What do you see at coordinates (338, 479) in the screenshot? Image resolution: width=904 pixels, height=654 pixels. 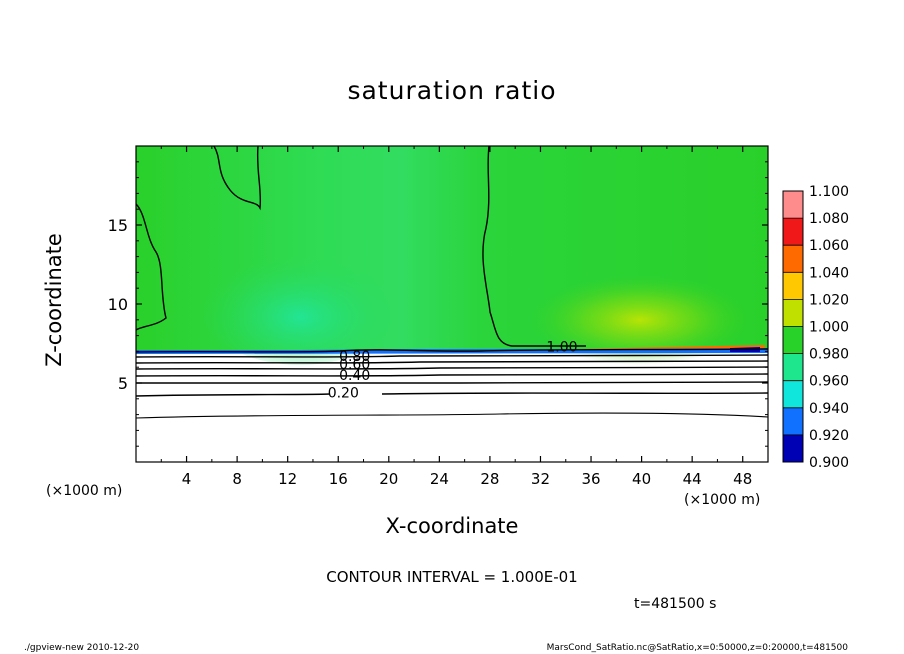 I see `x-tick-label-3: 16` at bounding box center [338, 479].